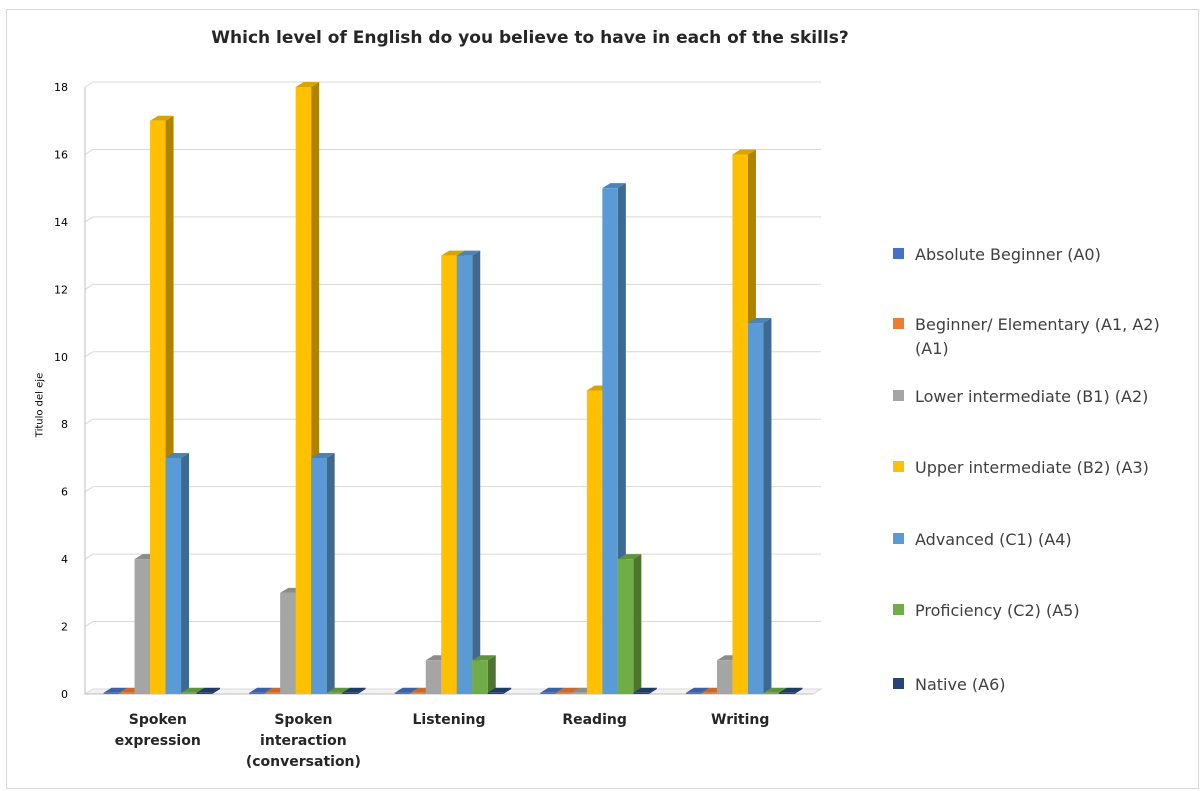  Describe the element at coordinates (64, 424) in the screenshot. I see `y-tick-label: 8` at that location.